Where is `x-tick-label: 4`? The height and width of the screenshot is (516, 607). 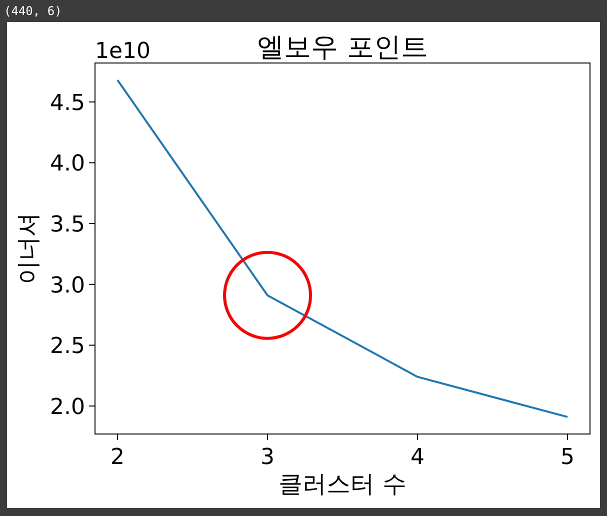 x-tick-label: 4 is located at coordinates (417, 457).